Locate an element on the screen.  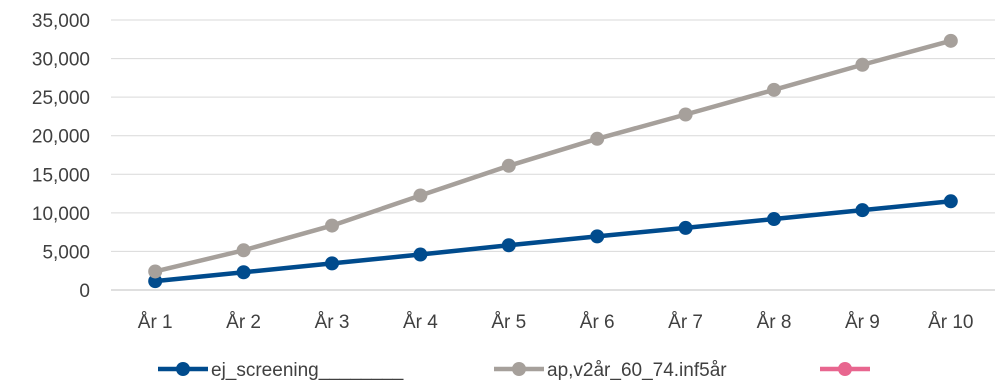
y-tick-label: 0 is located at coordinates (84, 291).